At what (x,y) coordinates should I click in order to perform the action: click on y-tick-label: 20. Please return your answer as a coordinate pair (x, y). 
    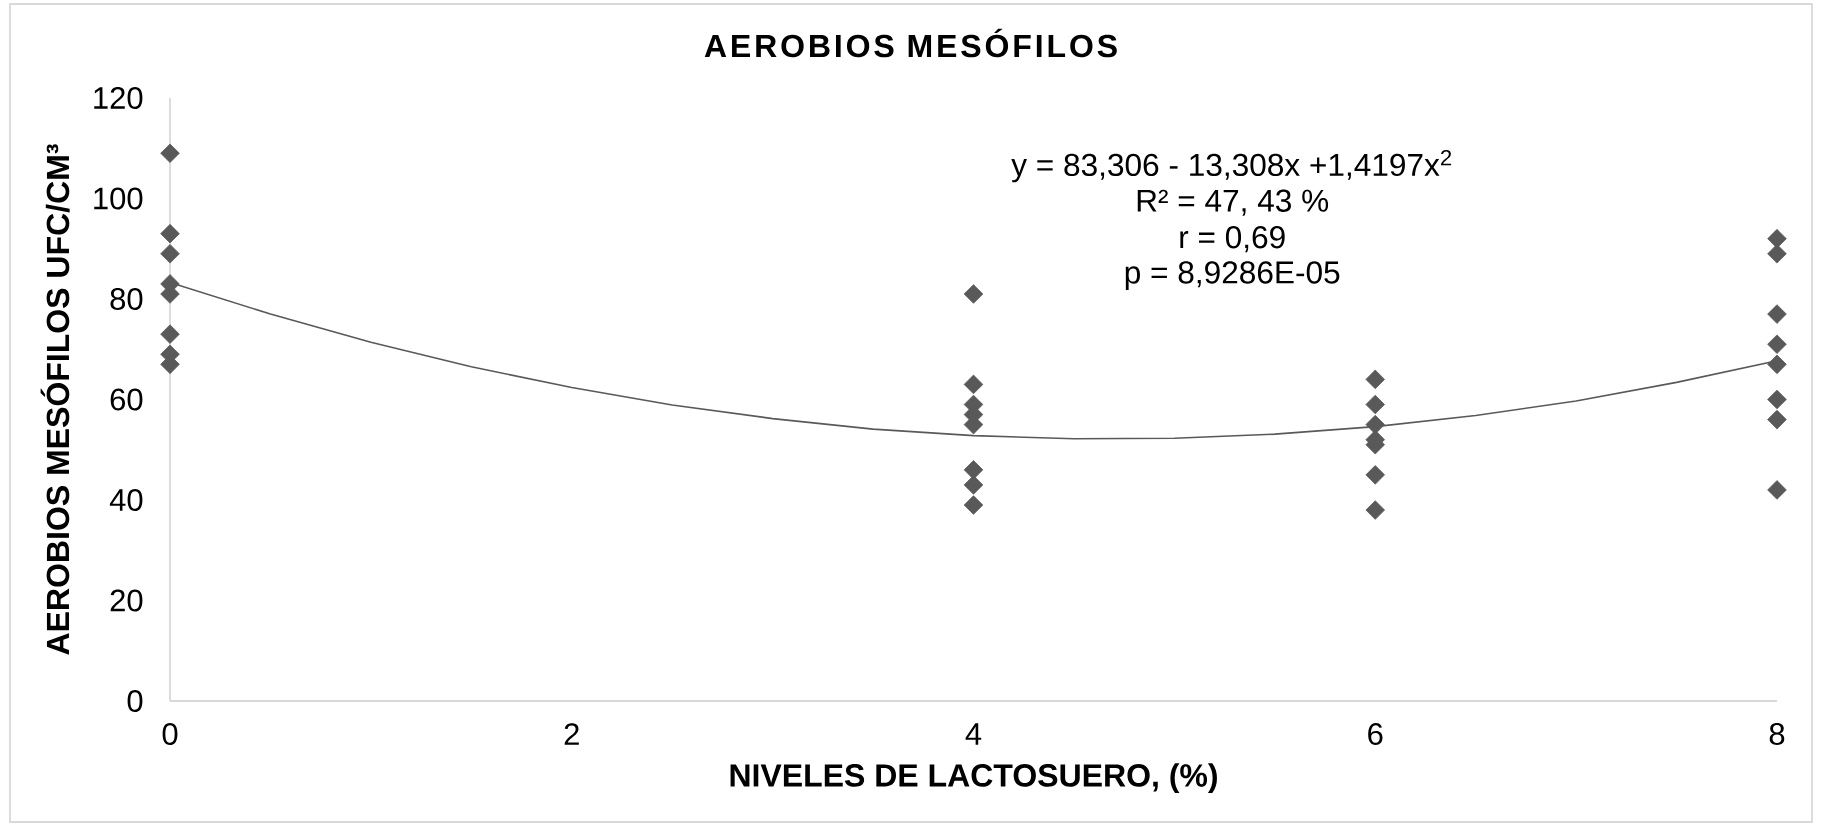
    Looking at the image, I should click on (126, 600).